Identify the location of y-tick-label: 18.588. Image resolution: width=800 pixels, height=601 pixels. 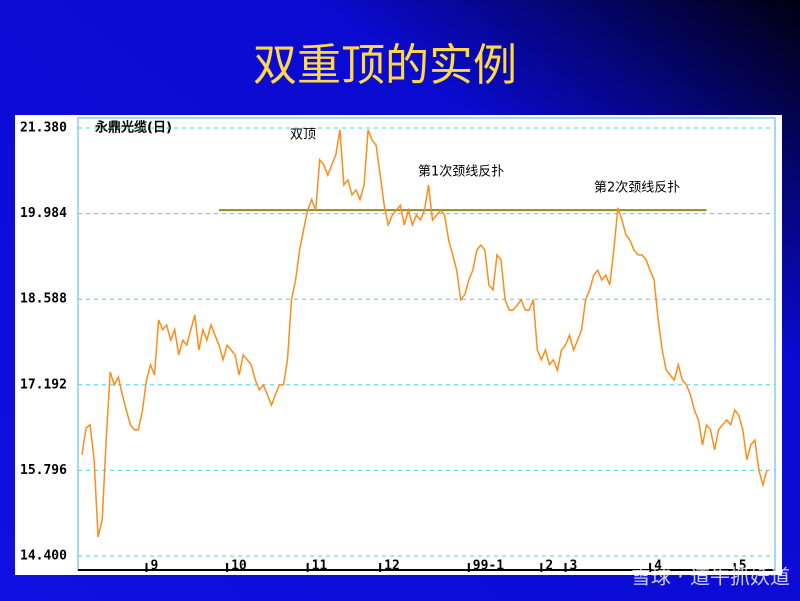
(43, 299).